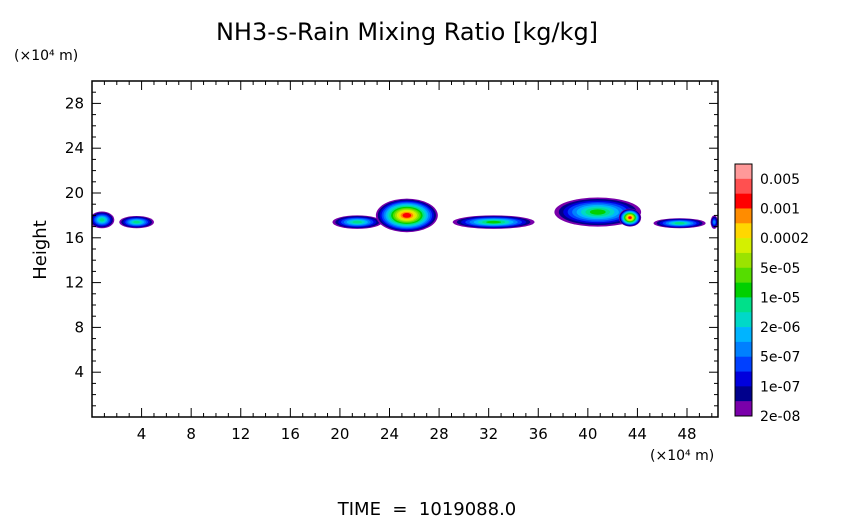  What do you see at coordinates (74, 283) in the screenshot?
I see `y-tick-label: 12` at bounding box center [74, 283].